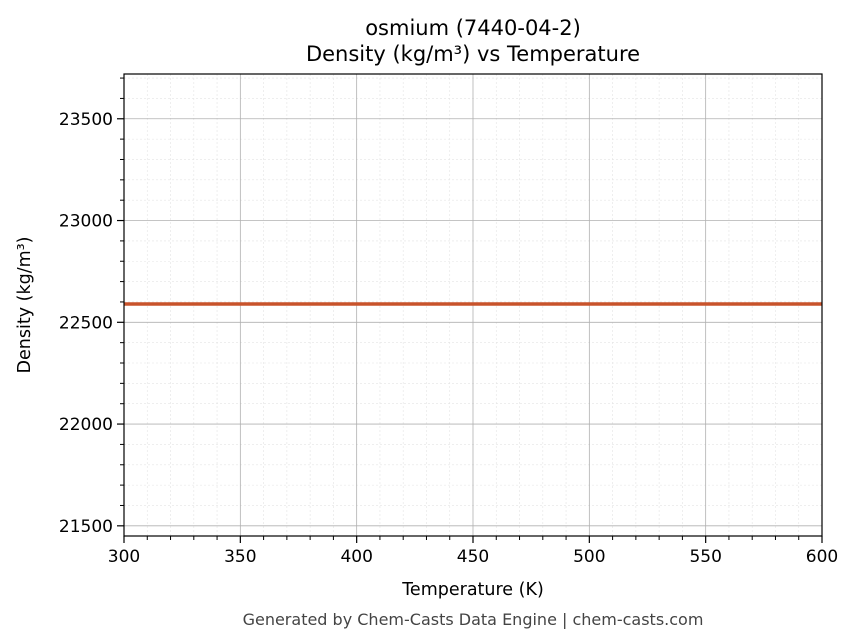  What do you see at coordinates (589, 557) in the screenshot?
I see `x-tick-label: 500` at bounding box center [589, 557].